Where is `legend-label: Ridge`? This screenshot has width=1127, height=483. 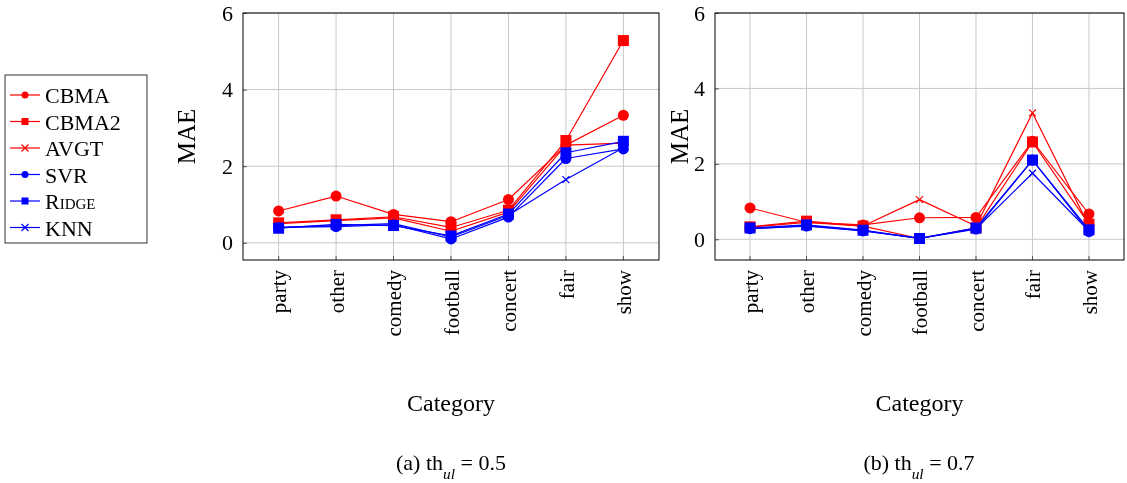
legend-label: Ridge is located at coordinates (70, 201).